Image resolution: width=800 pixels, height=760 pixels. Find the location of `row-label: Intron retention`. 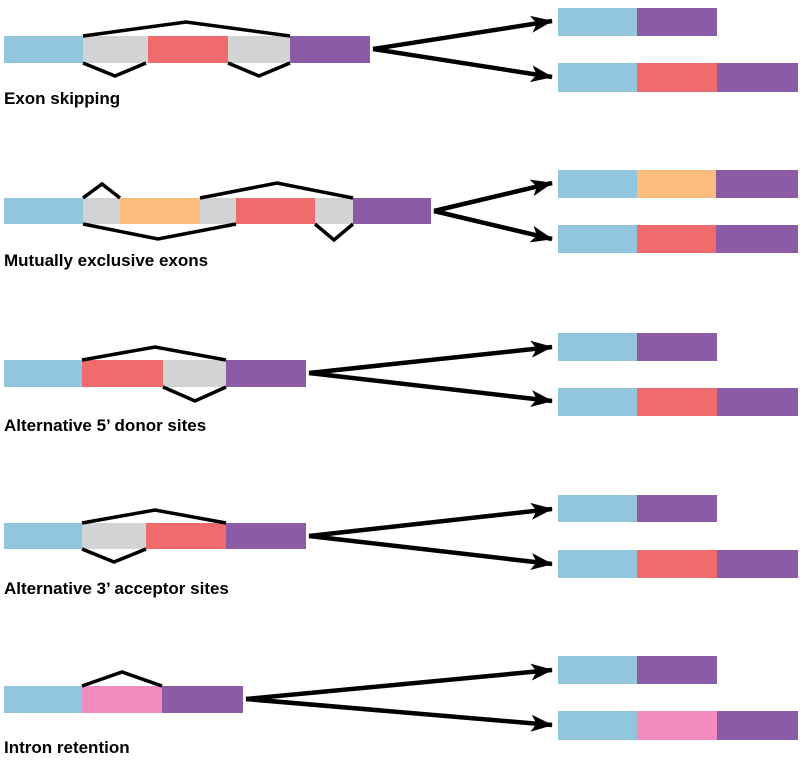

row-label: Intron retention is located at coordinates (67, 747).